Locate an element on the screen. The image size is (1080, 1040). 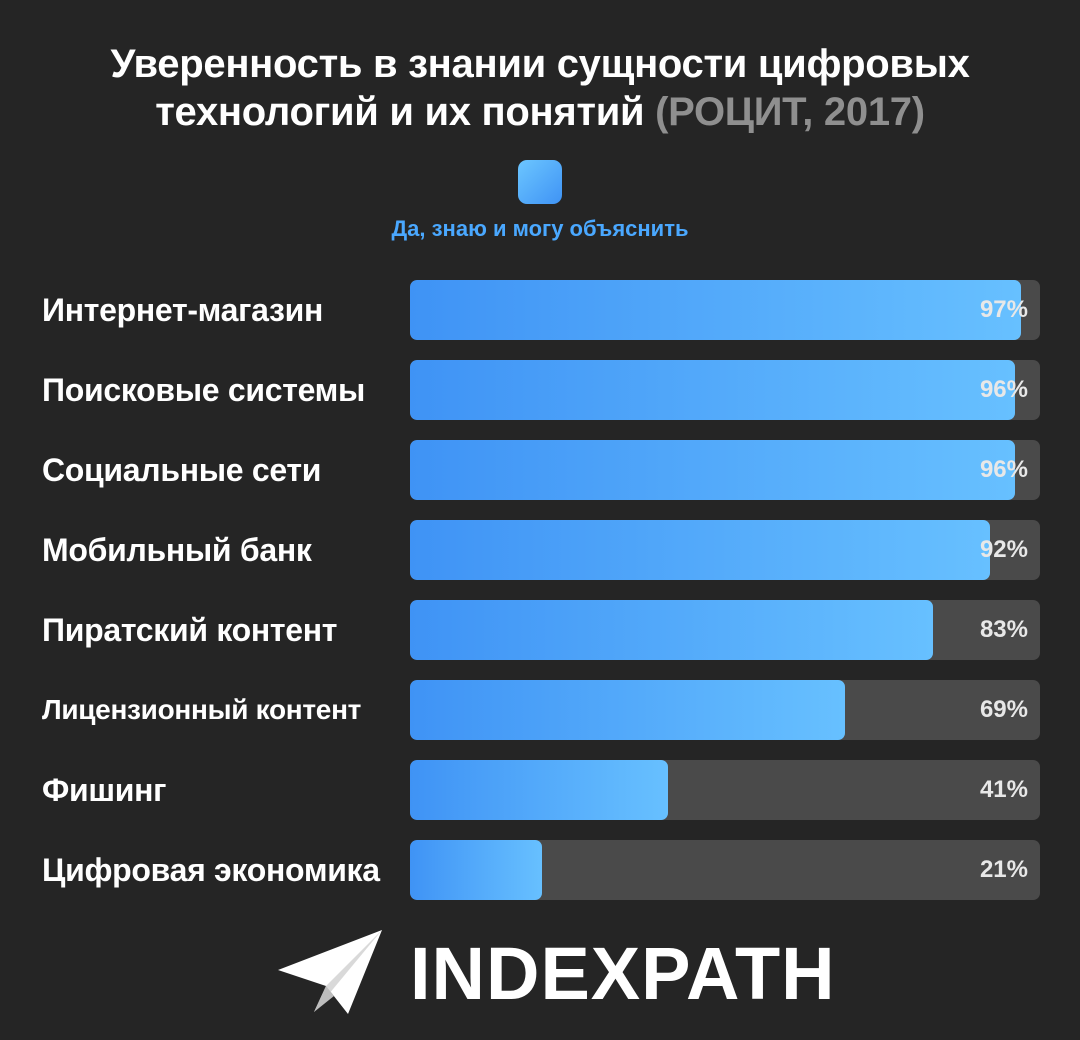
value-label: 83% is located at coordinates (1003, 629).